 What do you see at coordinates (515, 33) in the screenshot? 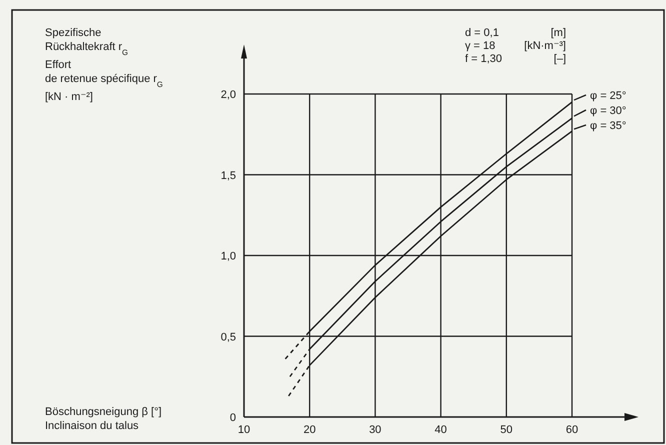
I see `text: d = 0,1 [m]` at bounding box center [515, 33].